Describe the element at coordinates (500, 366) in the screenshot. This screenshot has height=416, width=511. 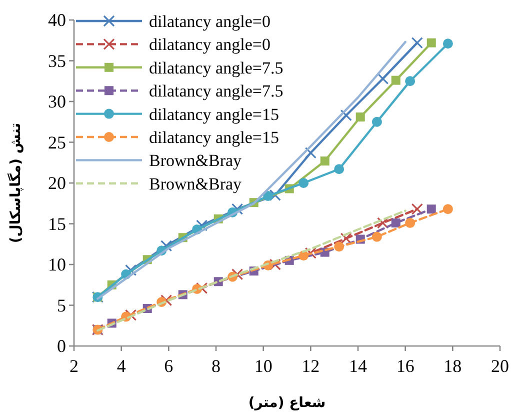
I see `x-tick-label: 20` at that location.